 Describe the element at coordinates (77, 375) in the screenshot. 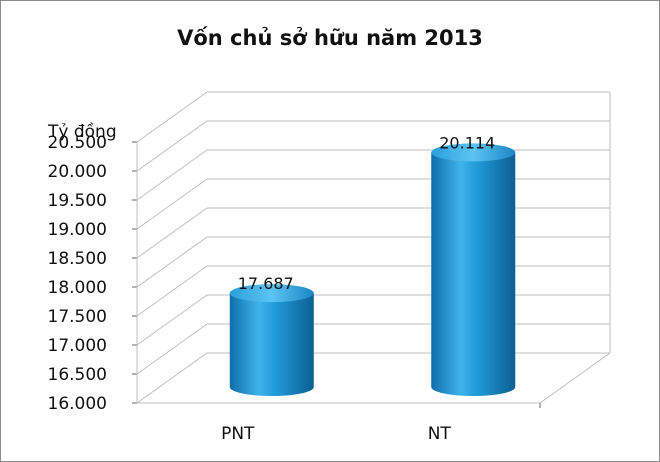

I see `y-tick-label: 16.500` at that location.